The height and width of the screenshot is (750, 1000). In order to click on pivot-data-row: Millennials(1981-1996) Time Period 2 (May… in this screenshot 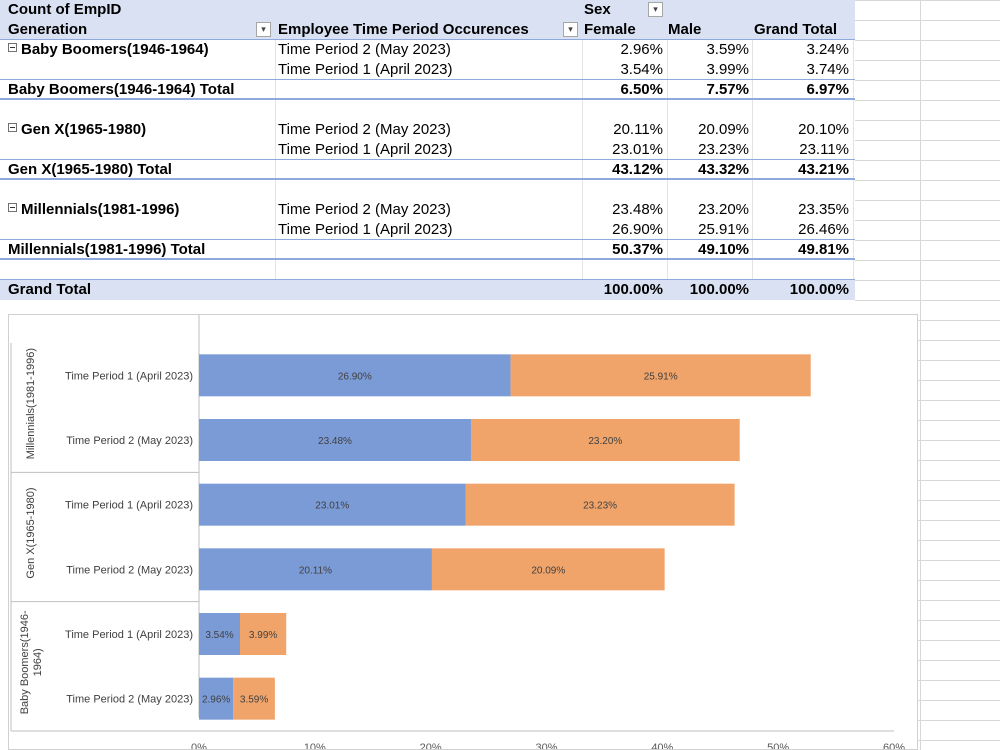, I will do `click(427, 210)`.